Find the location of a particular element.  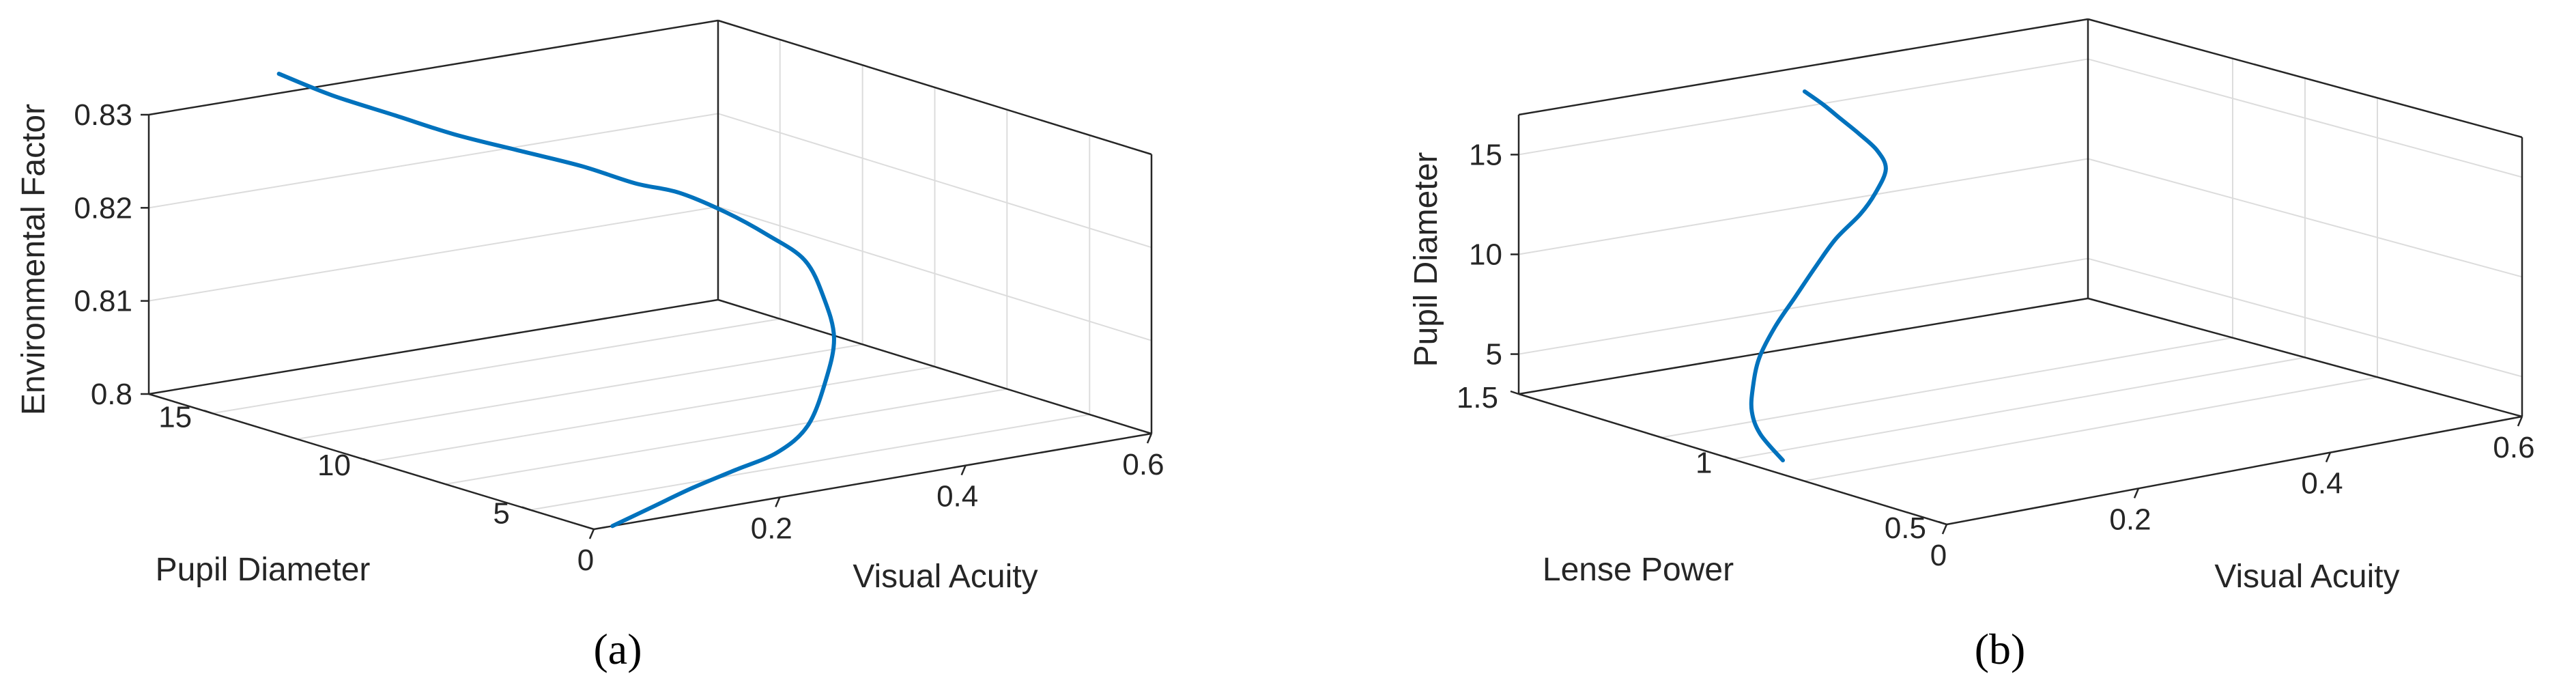

chart-b-axis-x-line is located at coordinates (2234, 470).